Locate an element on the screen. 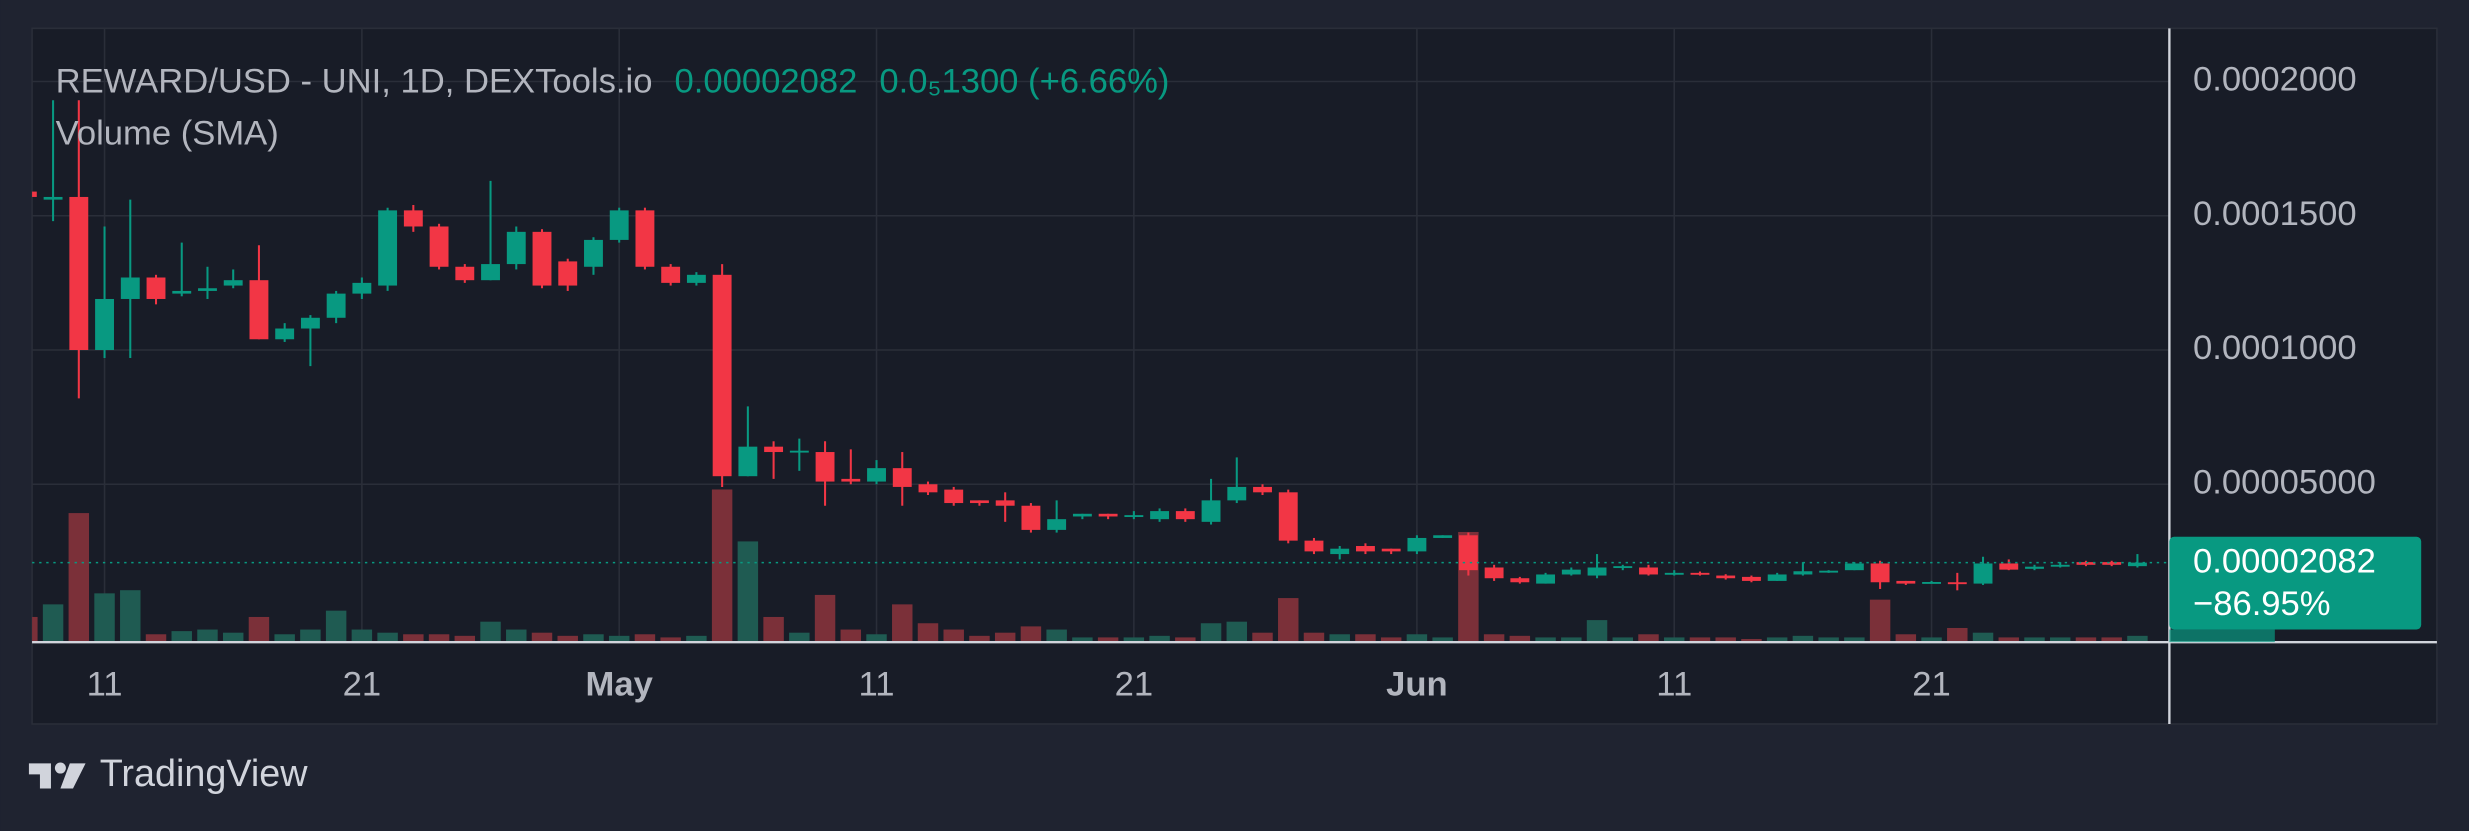 The width and height of the screenshot is (2469, 831). volume-tag is located at coordinates (2222, 636).